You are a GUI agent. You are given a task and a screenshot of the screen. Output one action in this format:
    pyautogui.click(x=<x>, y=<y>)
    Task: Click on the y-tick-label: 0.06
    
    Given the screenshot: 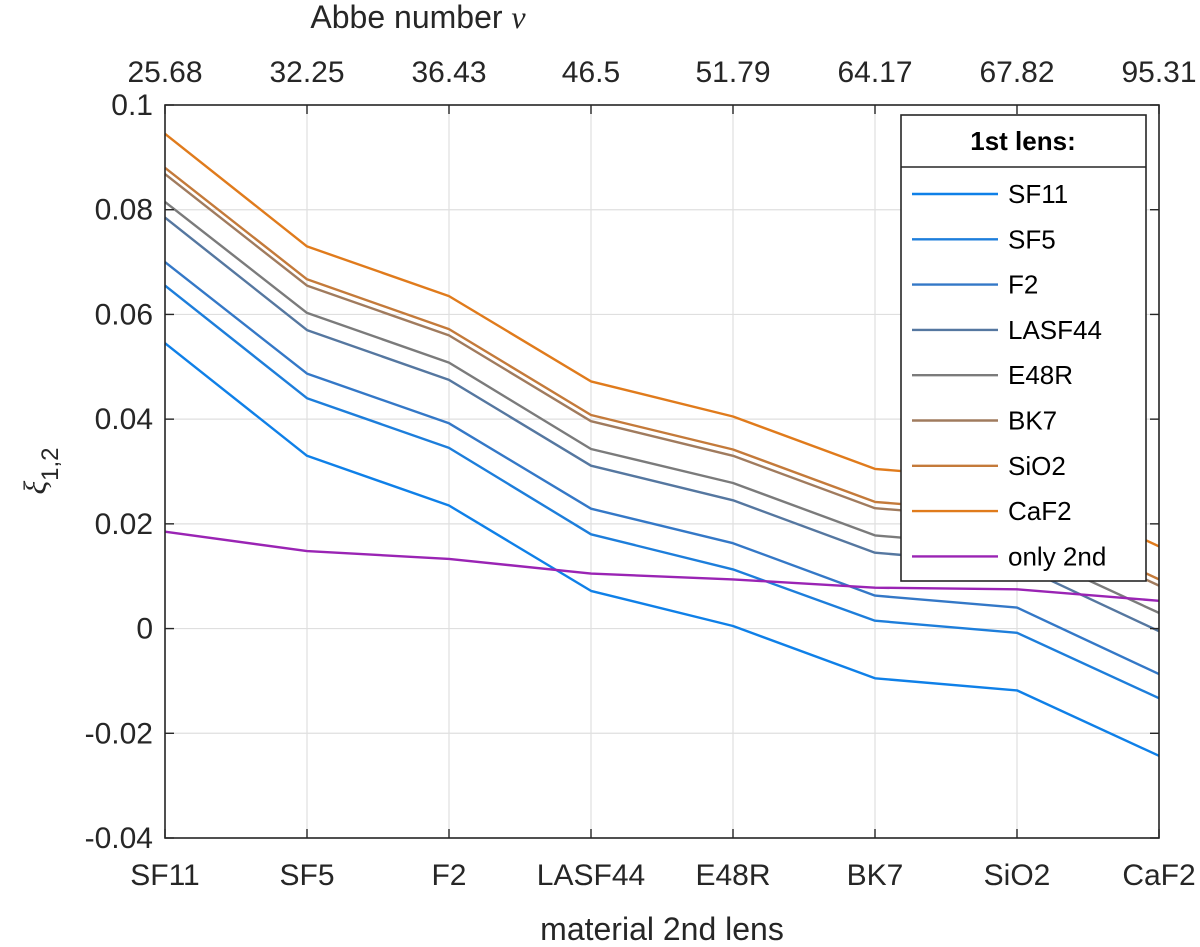 What is the action you would take?
    pyautogui.click(x=124, y=314)
    